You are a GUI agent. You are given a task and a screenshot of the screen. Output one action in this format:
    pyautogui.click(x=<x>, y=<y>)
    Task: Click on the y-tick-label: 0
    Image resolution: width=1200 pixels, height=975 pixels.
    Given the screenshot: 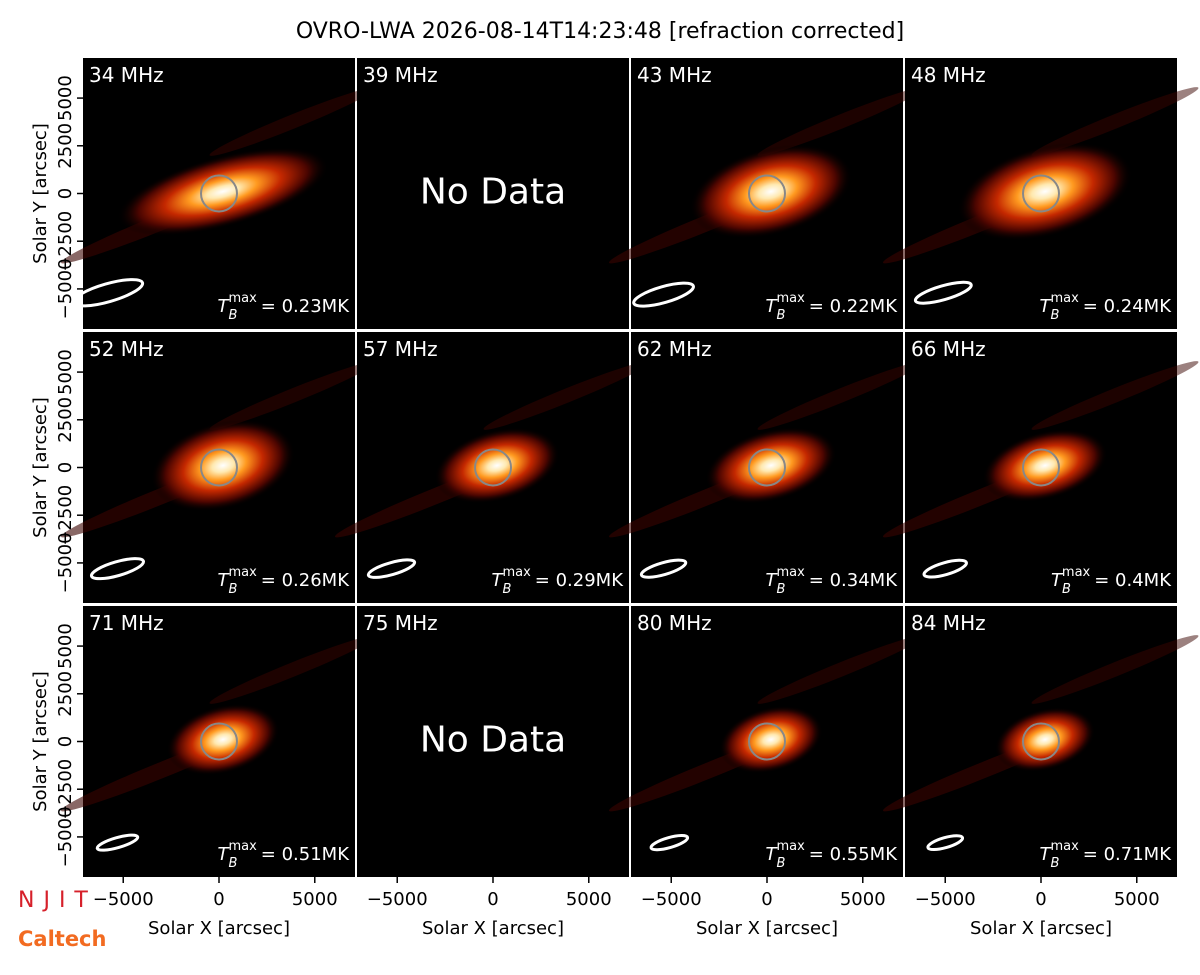 What is the action you would take?
    pyautogui.click(x=65, y=467)
    